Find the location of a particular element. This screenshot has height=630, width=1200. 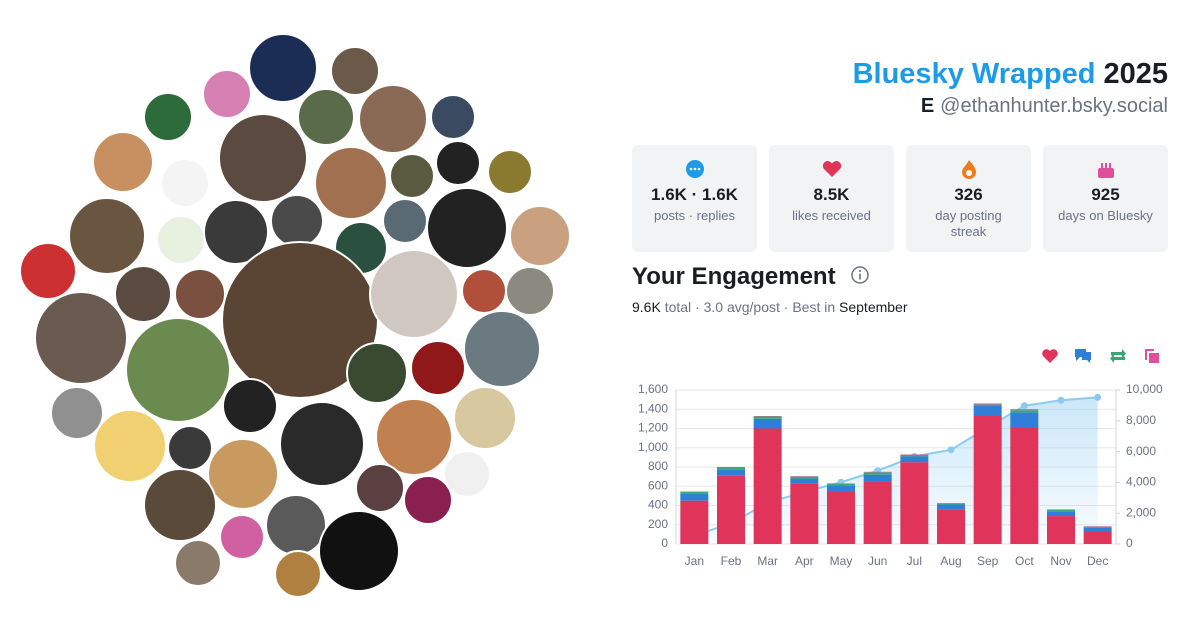

user: E @ethanhunter.bsky.social is located at coordinates (1044, 106).